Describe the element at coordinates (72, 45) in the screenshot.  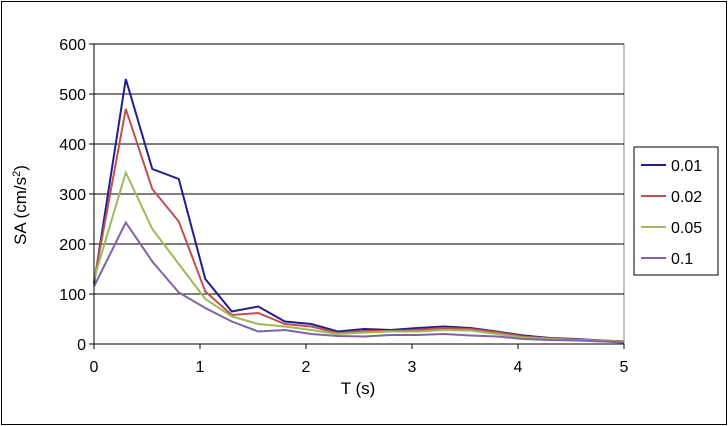
I see `y-tick-label: 600` at that location.